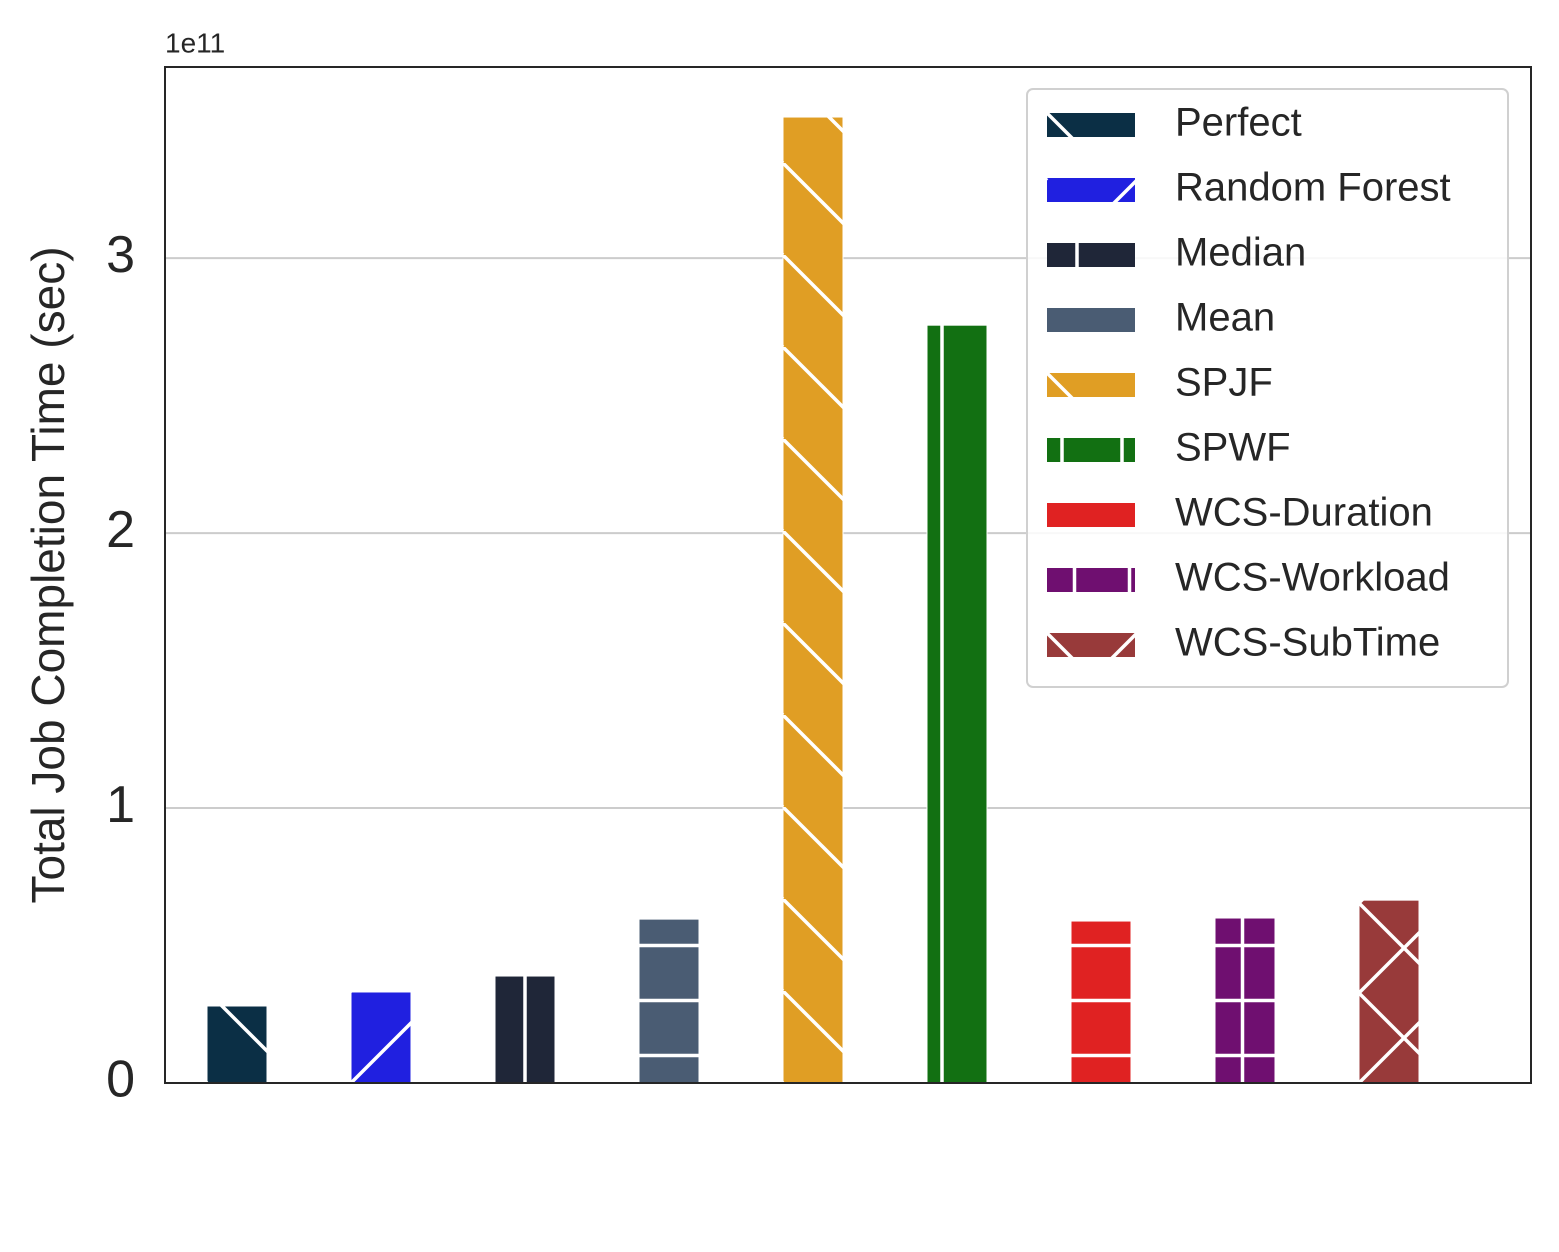 The height and width of the screenshot is (1252, 1559). What do you see at coordinates (1313, 188) in the screenshot?
I see `legend-label: Random Forest` at bounding box center [1313, 188].